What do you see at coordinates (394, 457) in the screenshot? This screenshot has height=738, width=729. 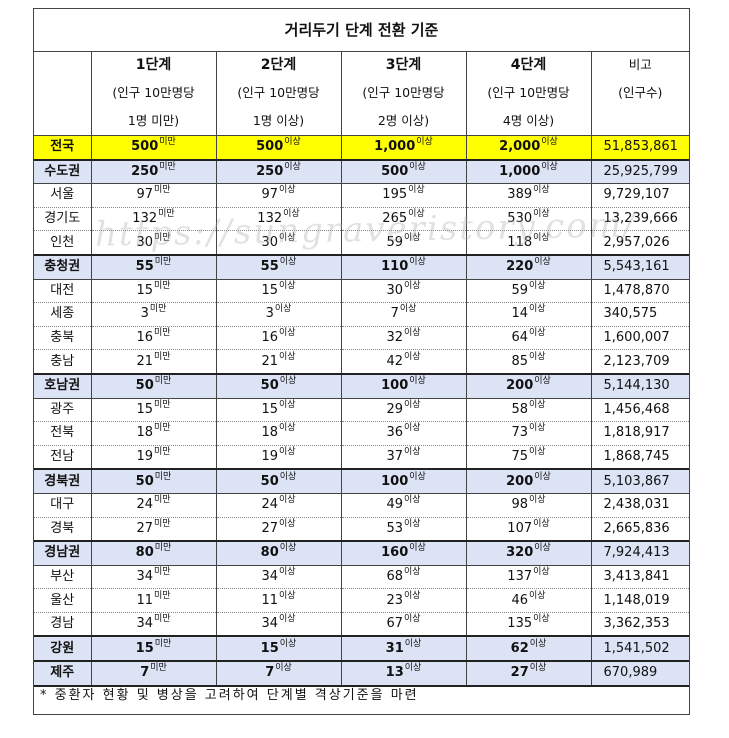 I see `stage-value-number: 37` at bounding box center [394, 457].